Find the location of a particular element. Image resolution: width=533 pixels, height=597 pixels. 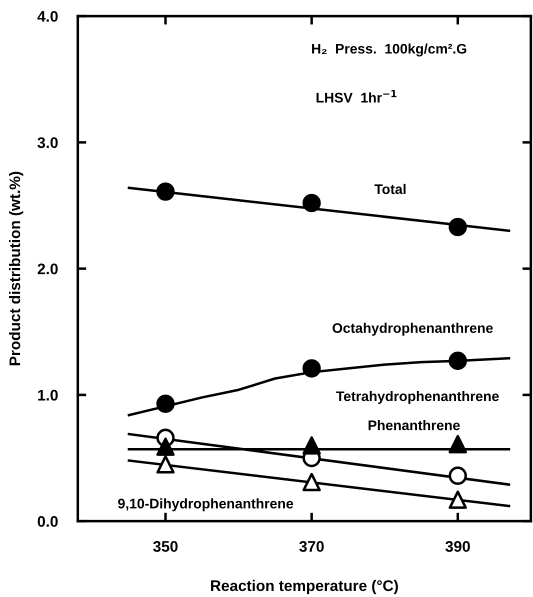

annotation: Total is located at coordinates (390, 189).